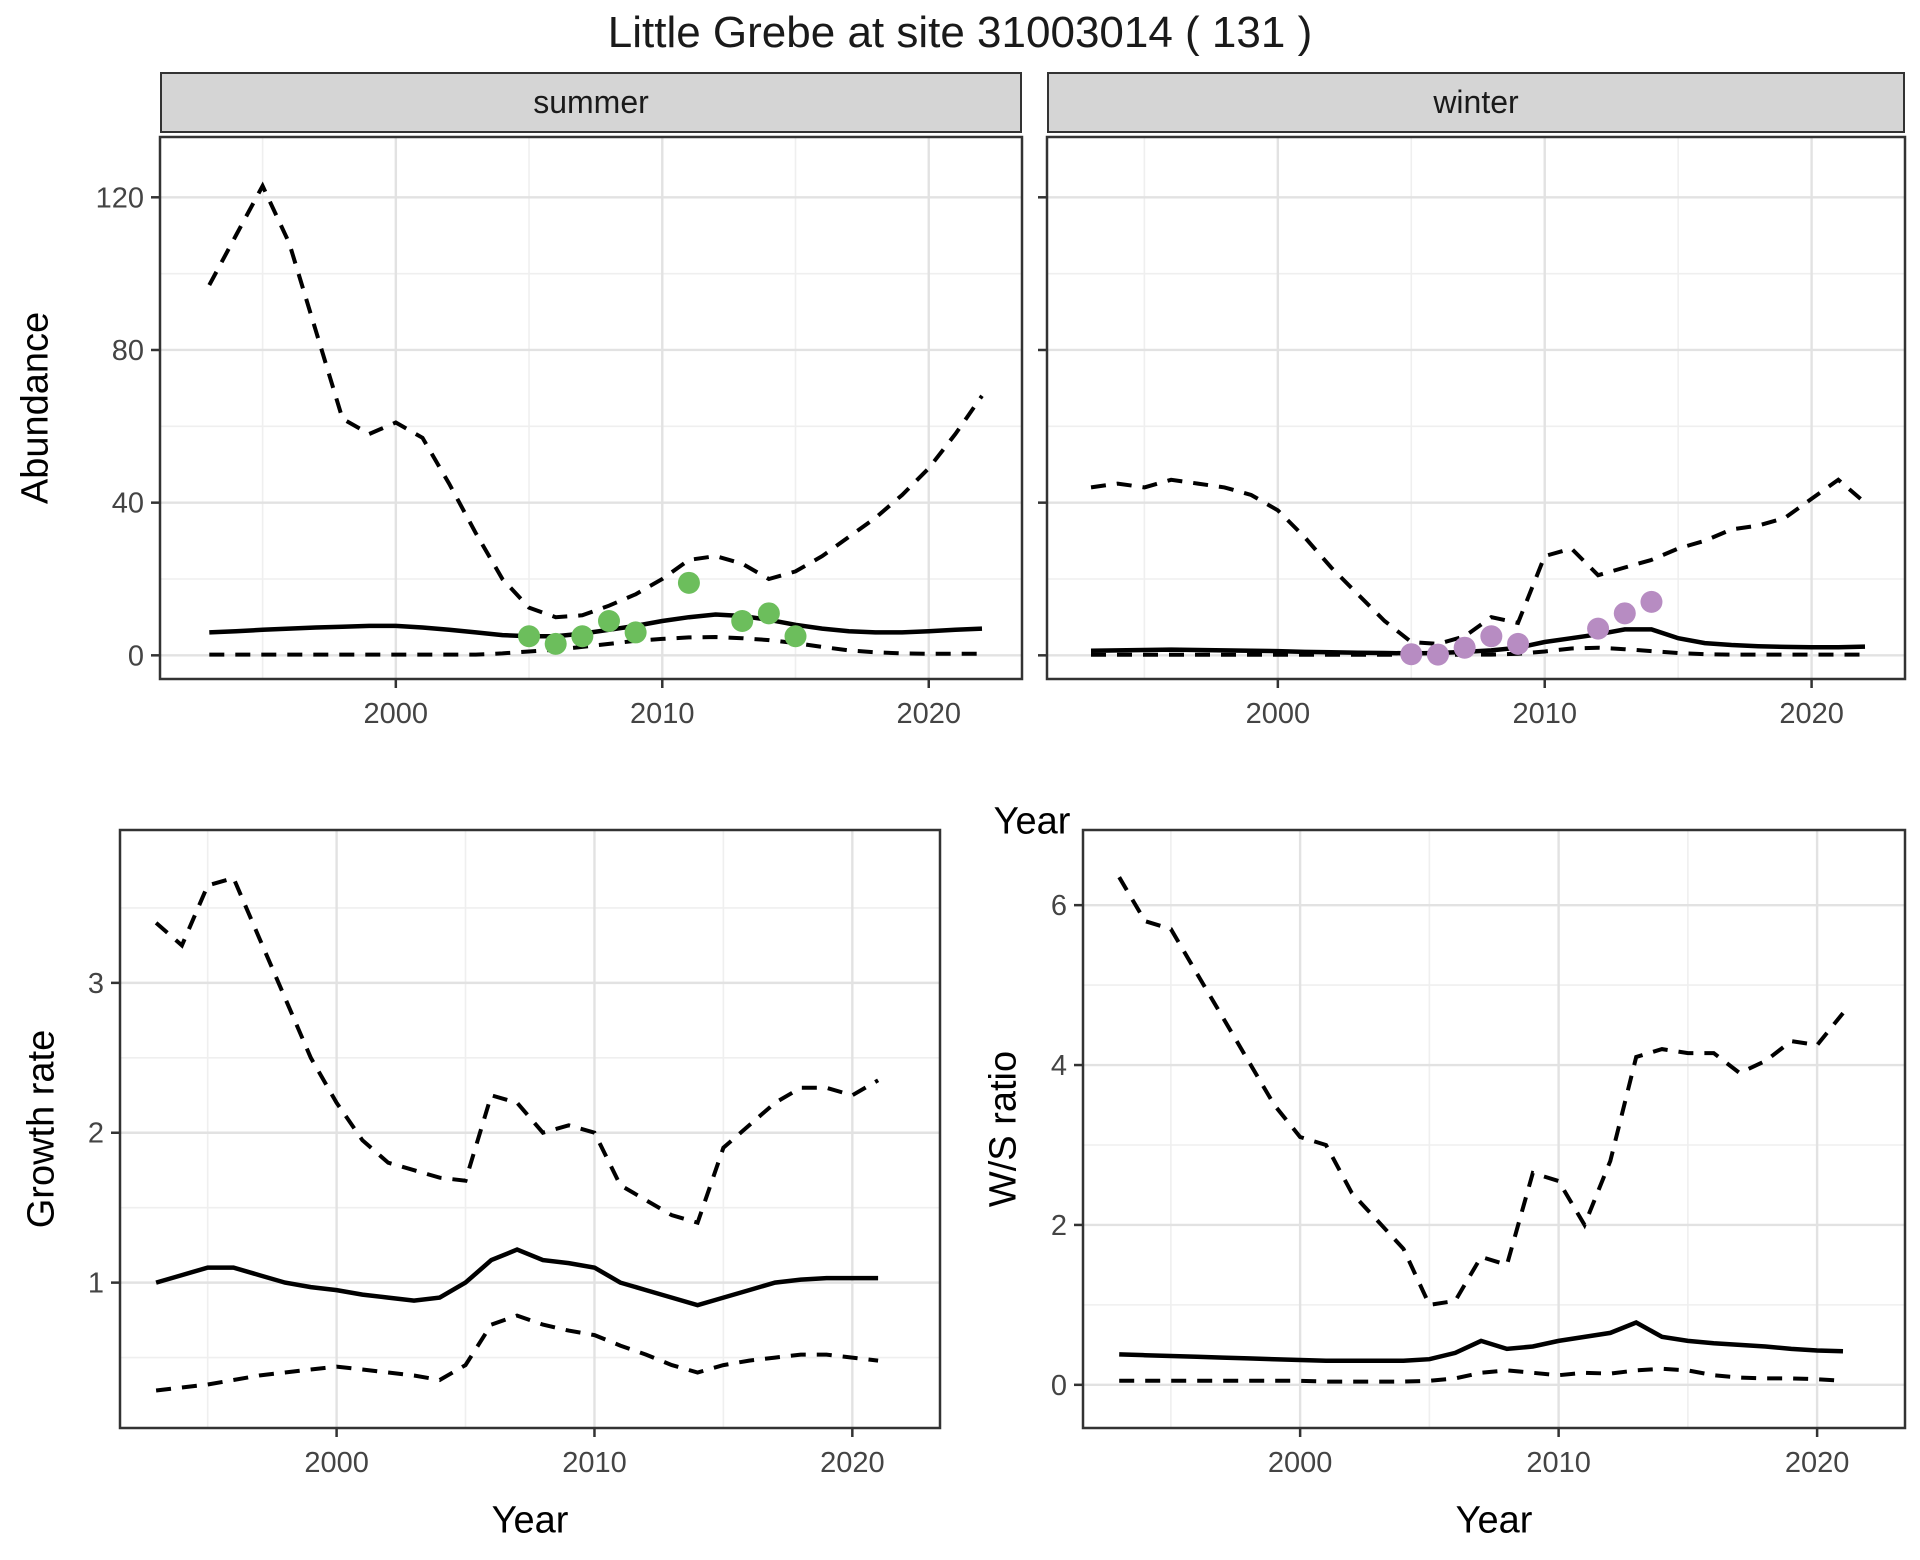  What do you see at coordinates (120, 198) in the screenshot?
I see `y-tick-label: 120` at bounding box center [120, 198].